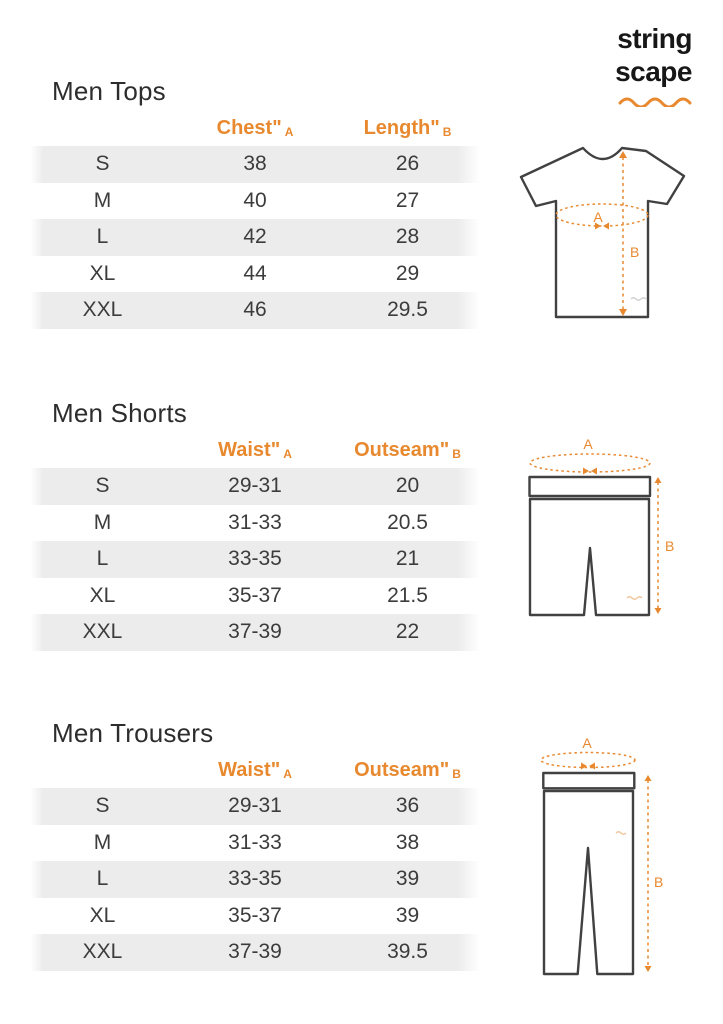  What do you see at coordinates (249, 127) in the screenshot?
I see `column-label: Chest"` at bounding box center [249, 127].